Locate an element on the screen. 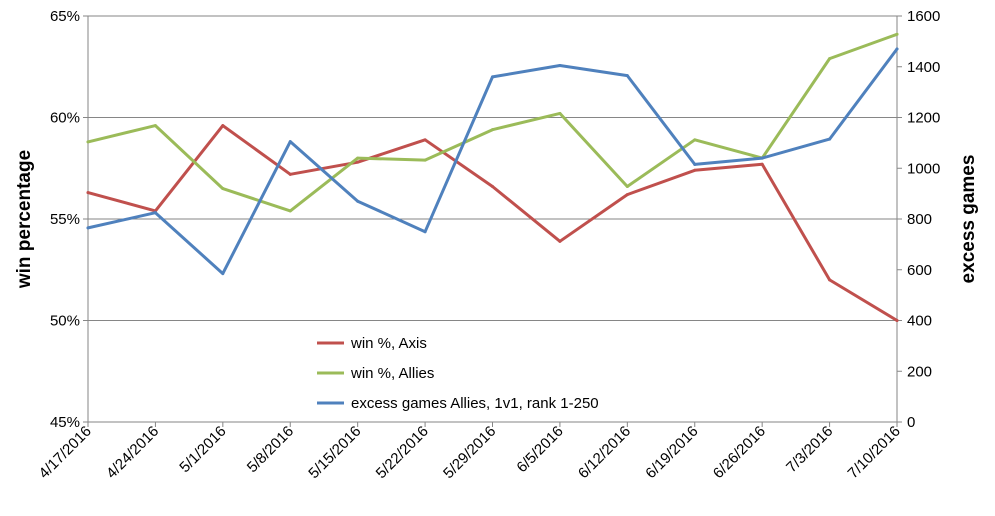 The width and height of the screenshot is (995, 516). x-tick-label: 5/29/2016 is located at coordinates (469, 452).